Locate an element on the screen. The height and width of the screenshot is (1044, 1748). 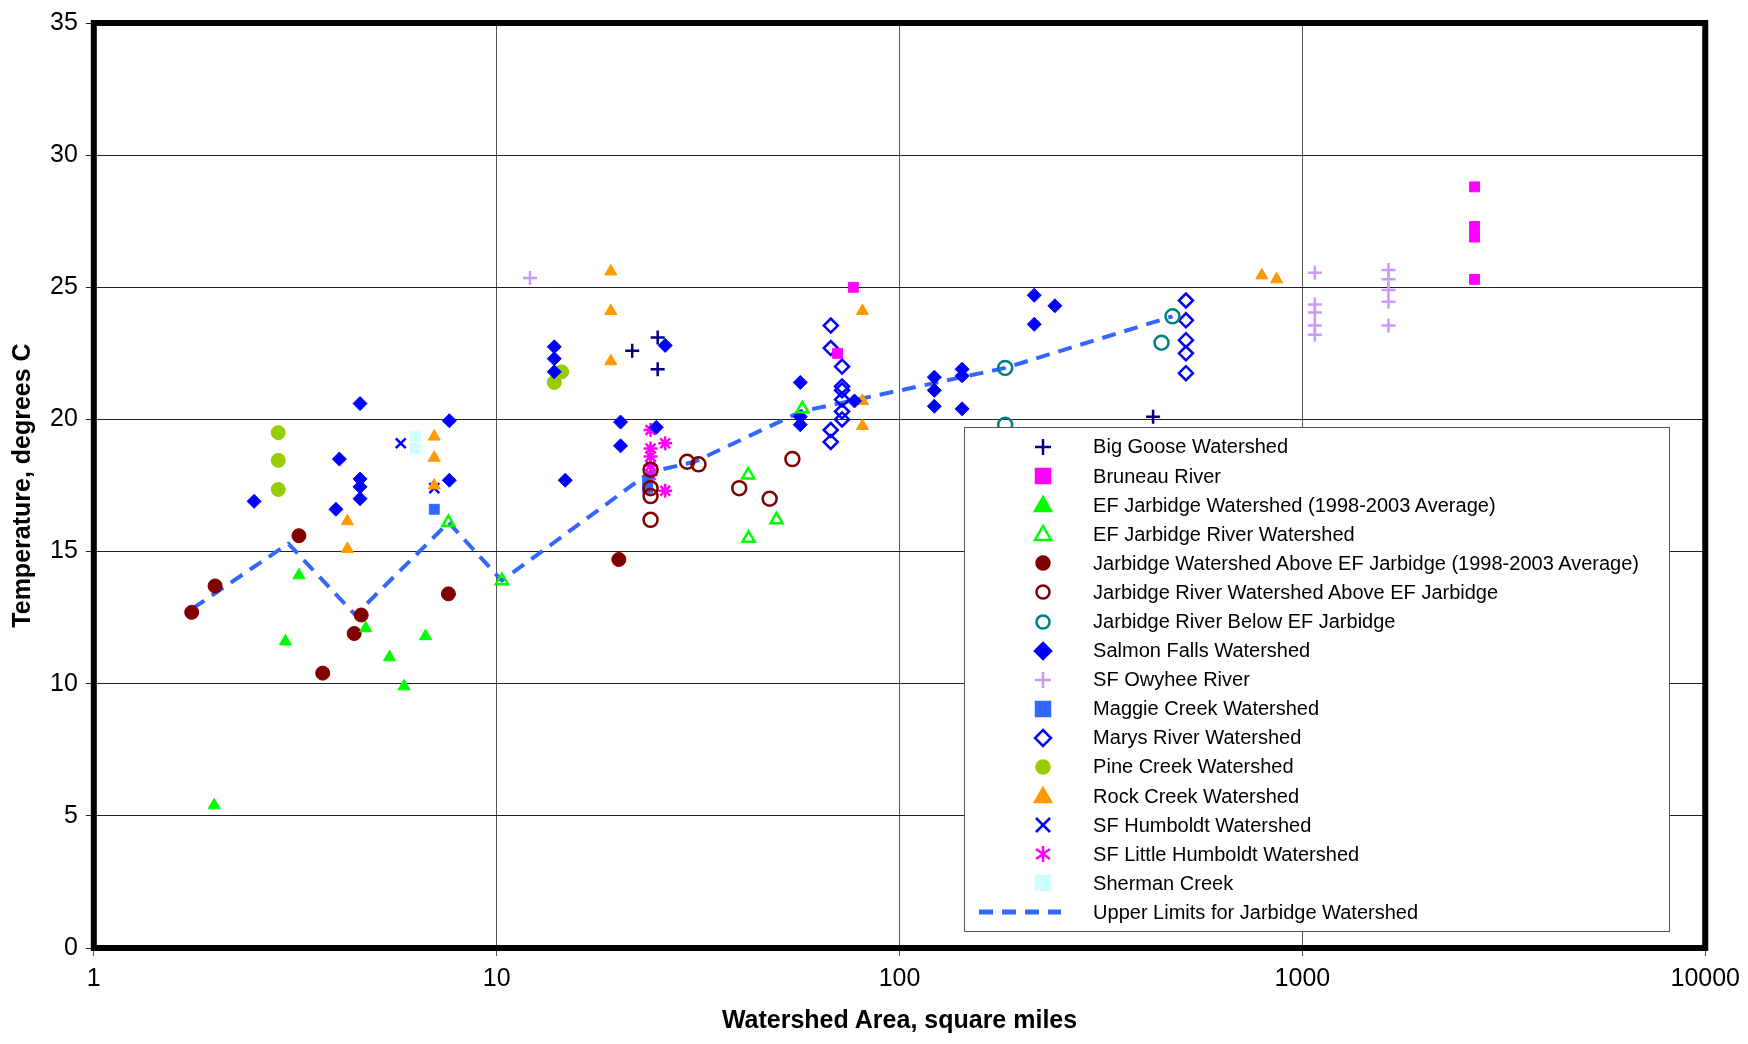
x-tick-label: 100 is located at coordinates (899, 976).